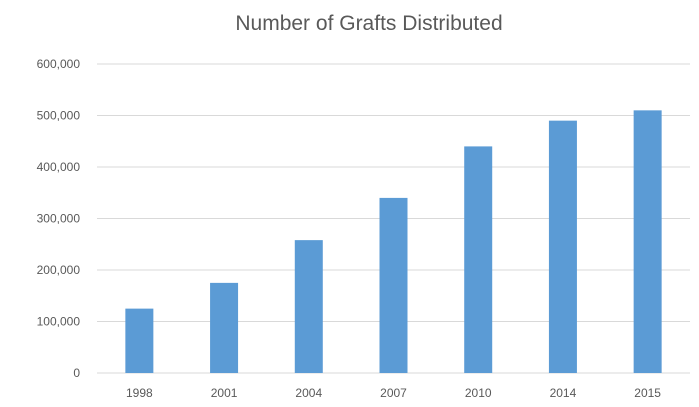 The height and width of the screenshot is (407, 699). What do you see at coordinates (59, 116) in the screenshot?
I see `y-tick-label: 500,000` at bounding box center [59, 116].